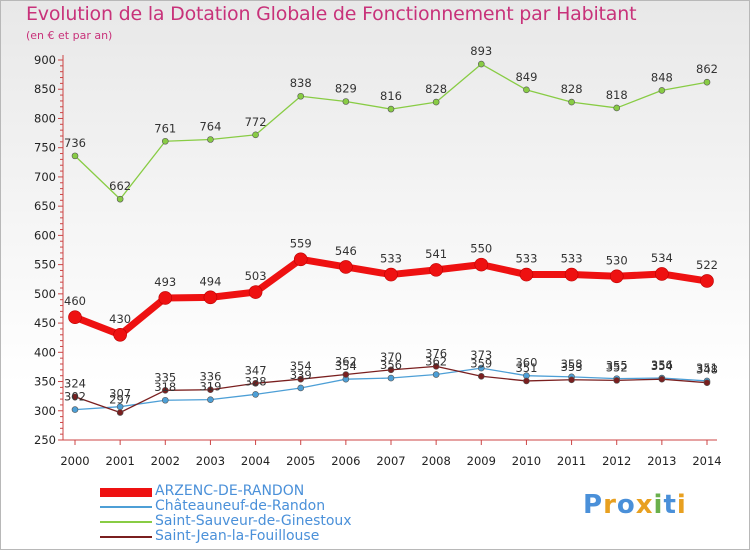  What do you see at coordinates (481, 363) in the screenshot?
I see `data-label-saint-jean-la-fouillouse: 359` at bounding box center [481, 363].